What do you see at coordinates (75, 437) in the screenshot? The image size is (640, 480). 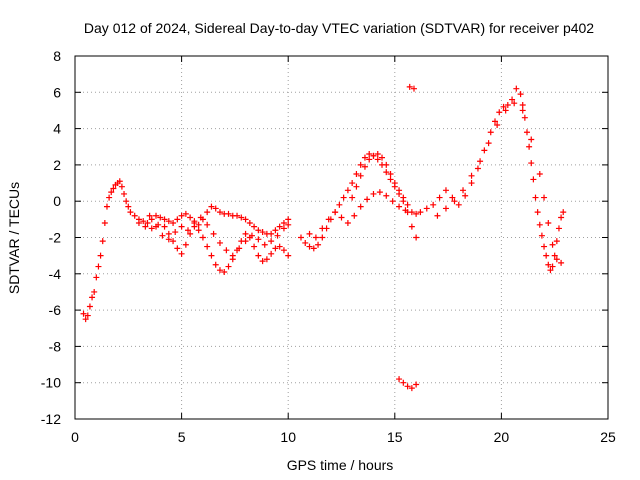 I see `x-tick-label: 0` at bounding box center [75, 437].